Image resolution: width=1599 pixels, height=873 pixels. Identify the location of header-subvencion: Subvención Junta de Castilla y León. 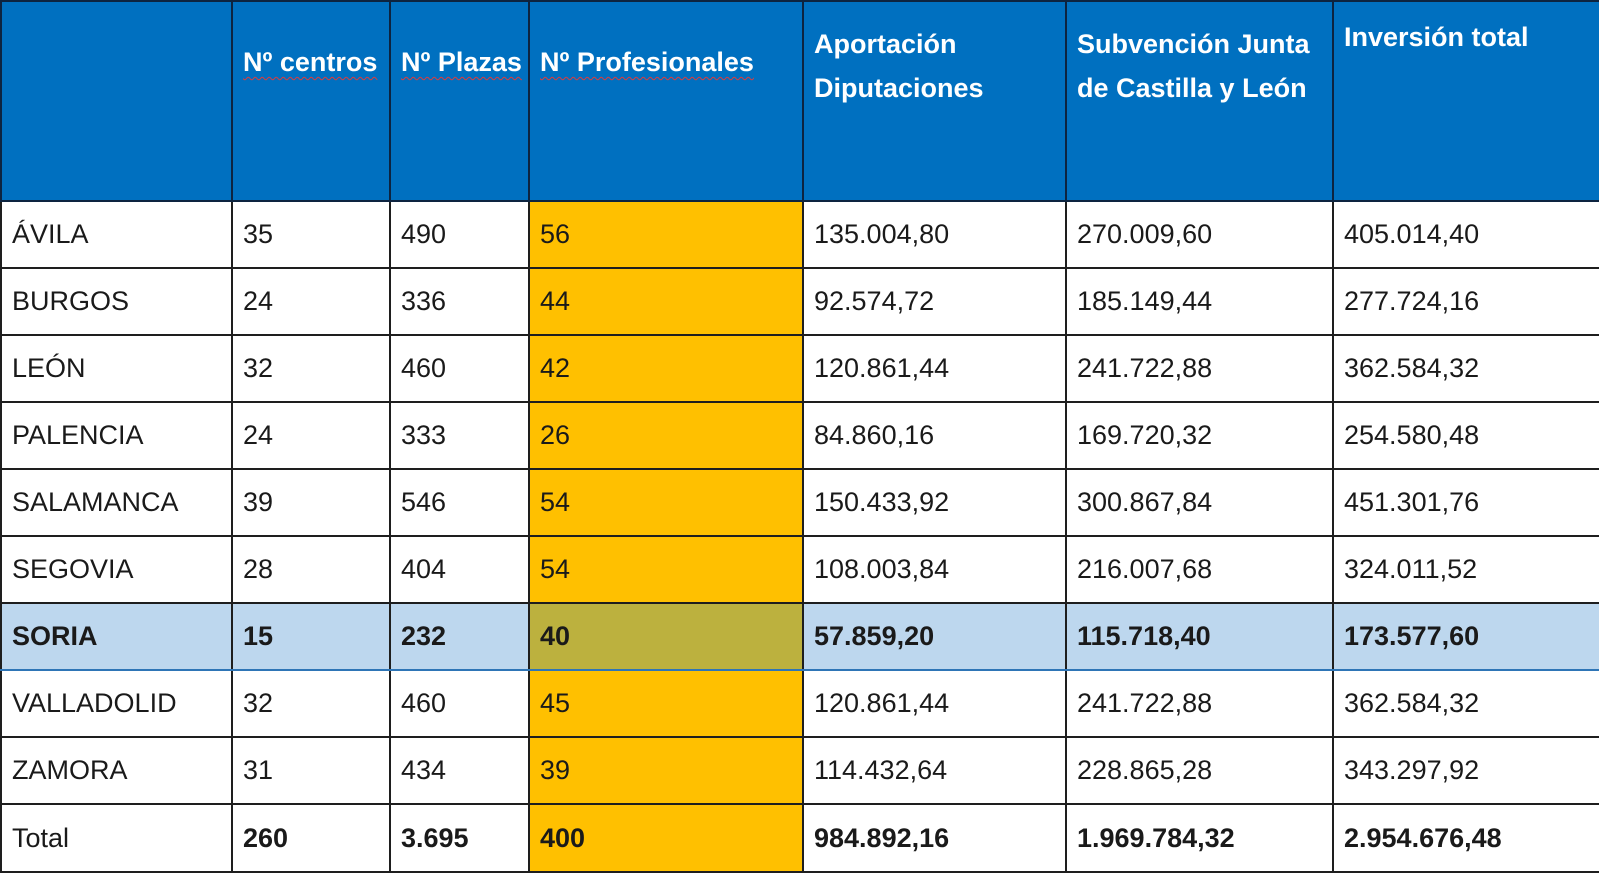
(1199, 101).